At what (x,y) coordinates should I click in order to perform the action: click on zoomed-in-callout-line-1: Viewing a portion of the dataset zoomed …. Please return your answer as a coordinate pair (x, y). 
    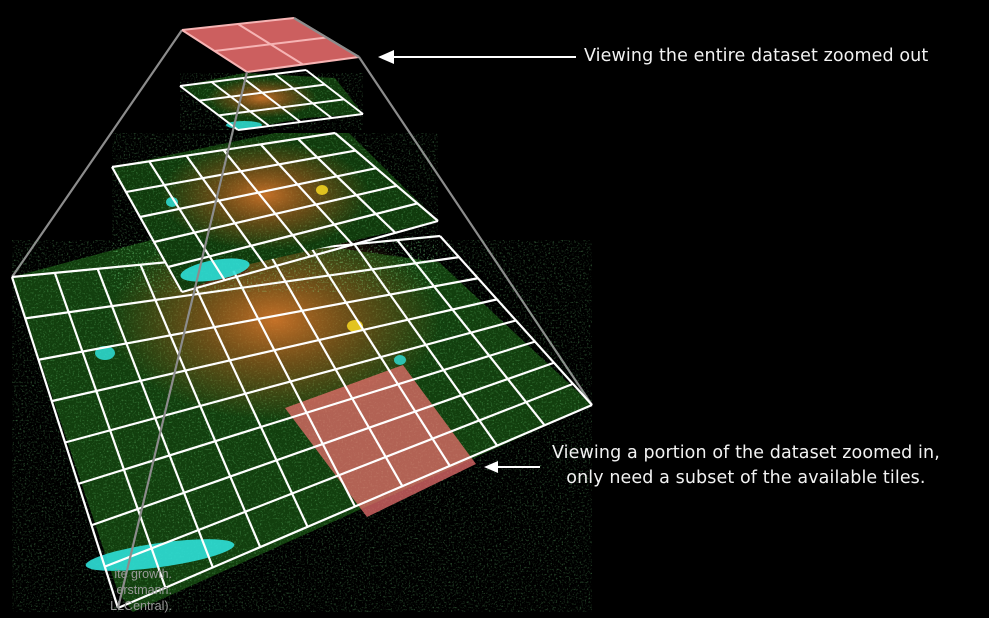
    Looking at the image, I should click on (746, 453).